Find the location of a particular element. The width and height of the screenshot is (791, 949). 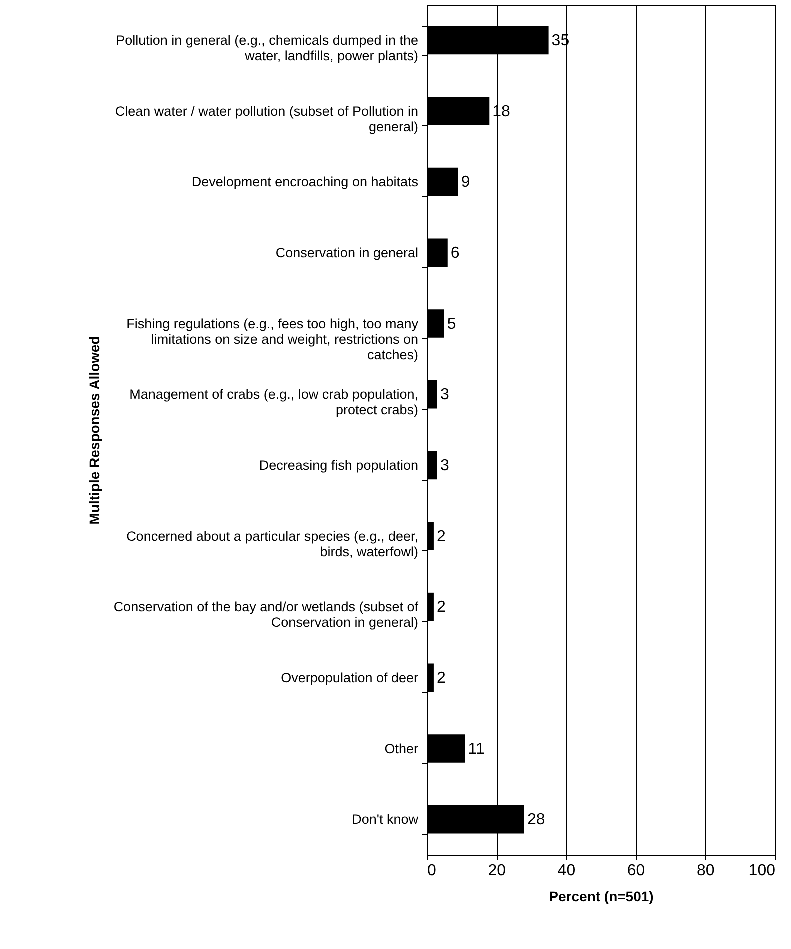

x-tick-label: 20 is located at coordinates (497, 871).